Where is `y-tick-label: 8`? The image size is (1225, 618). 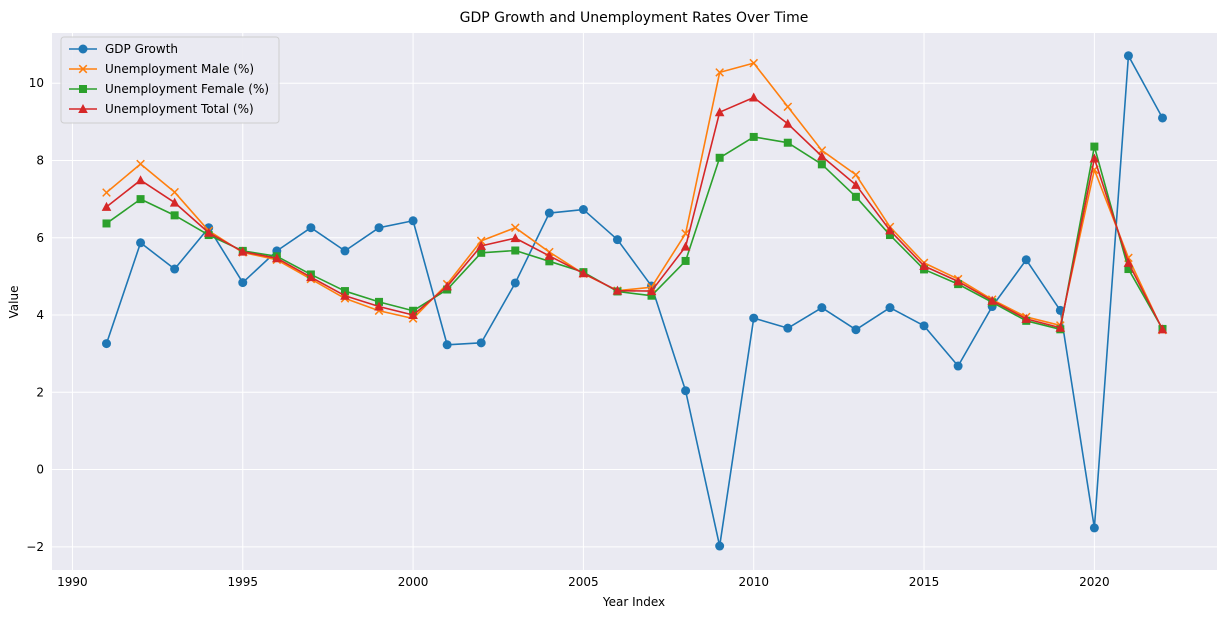
y-tick-label: 8 is located at coordinates (40, 160).